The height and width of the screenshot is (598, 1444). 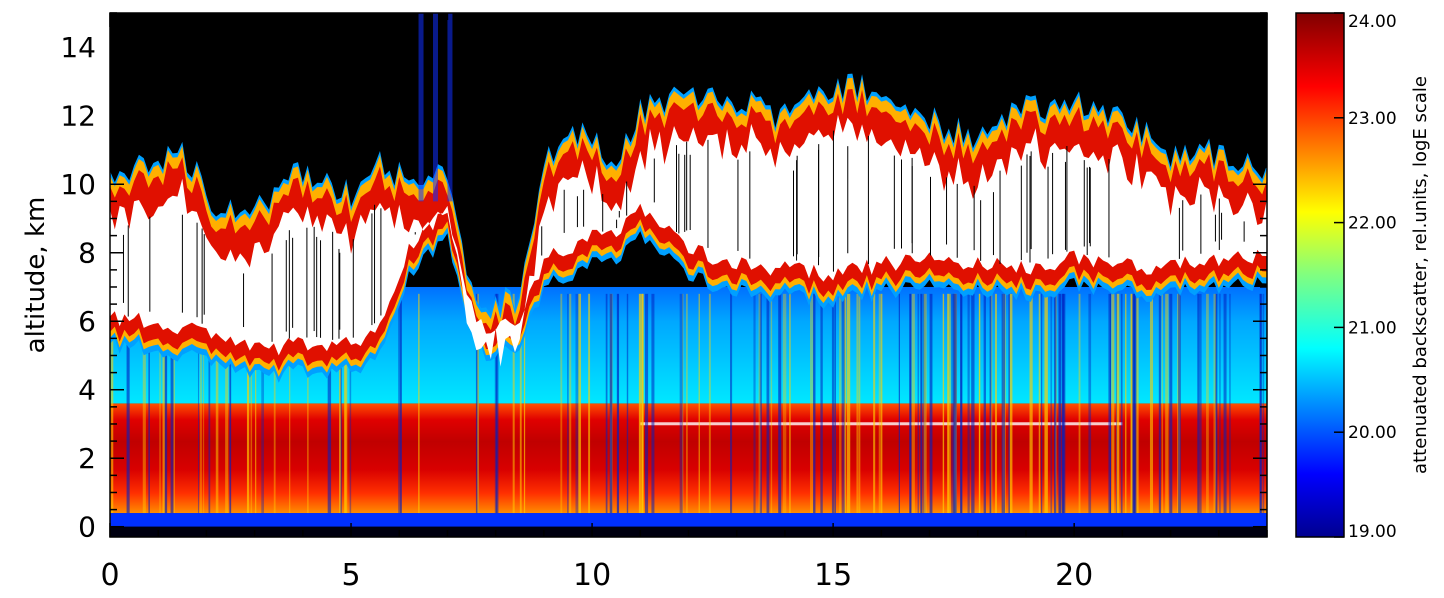 What do you see at coordinates (592, 575) in the screenshot?
I see `x-tick-label: 10` at bounding box center [592, 575].